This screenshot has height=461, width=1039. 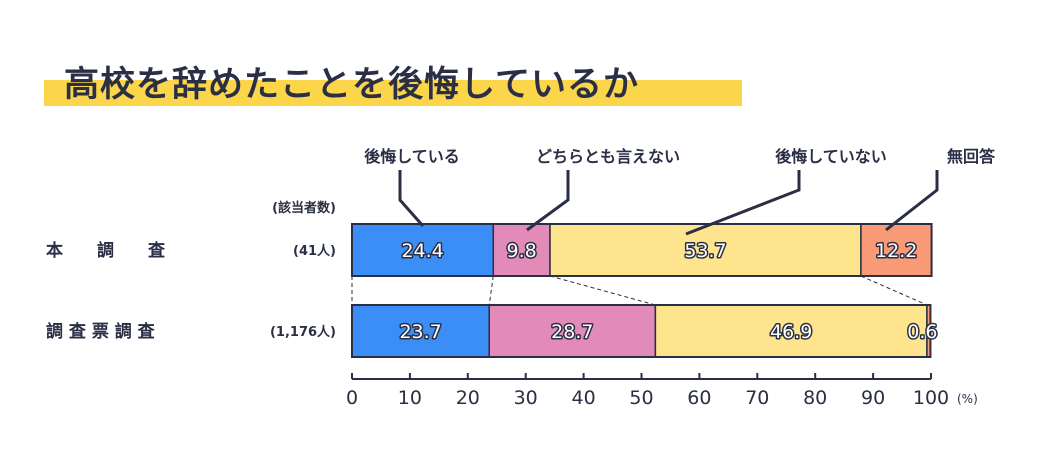 What do you see at coordinates (757, 398) in the screenshot?
I see `x-tick-label: 70` at bounding box center [757, 398].